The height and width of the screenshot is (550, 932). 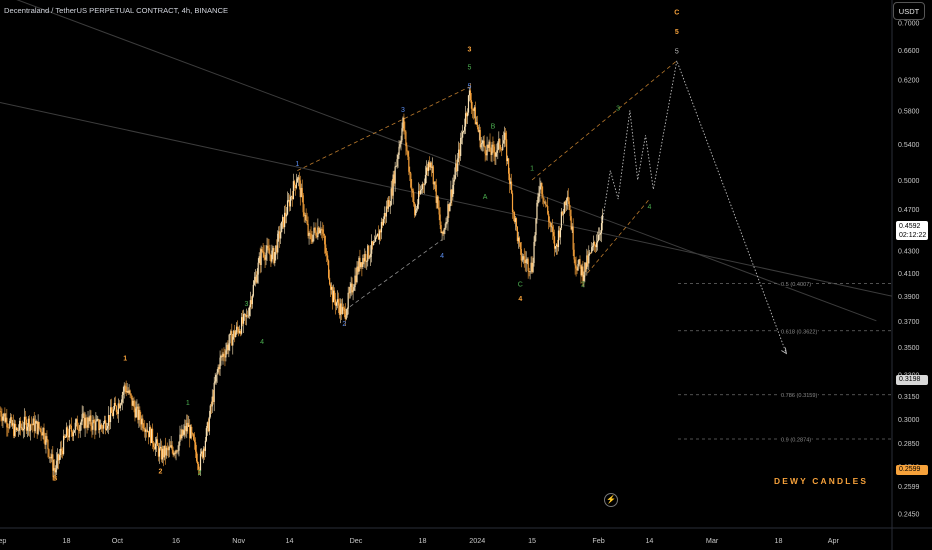 What do you see at coordinates (470, 86) in the screenshot?
I see `wave-label: 5` at bounding box center [470, 86].